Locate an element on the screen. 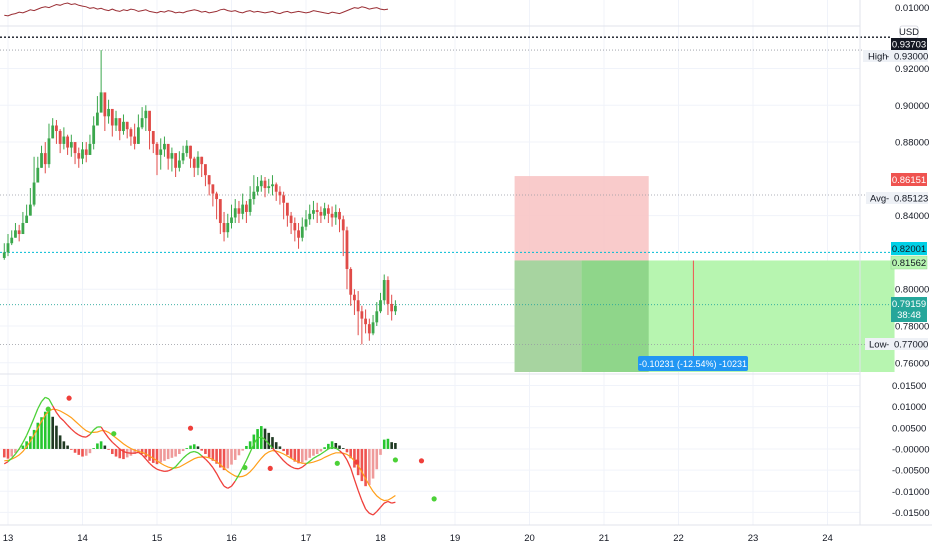 Image resolution: width=932 pixels, height=555 pixels. time-axis-tick: 13 is located at coordinates (8, 538).